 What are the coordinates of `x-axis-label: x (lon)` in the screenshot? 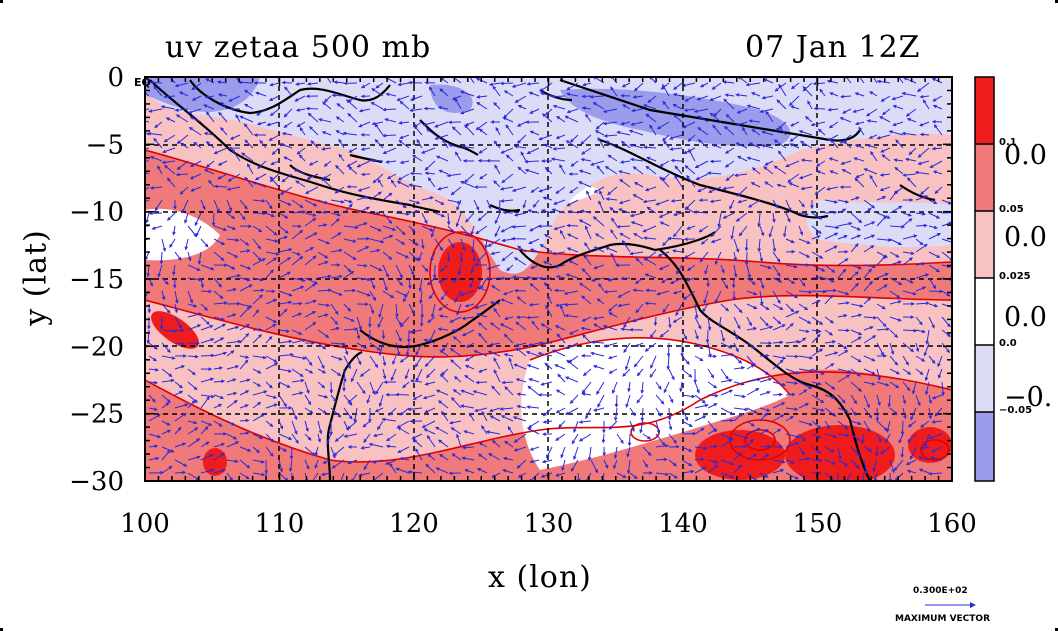 It's located at (540, 577).